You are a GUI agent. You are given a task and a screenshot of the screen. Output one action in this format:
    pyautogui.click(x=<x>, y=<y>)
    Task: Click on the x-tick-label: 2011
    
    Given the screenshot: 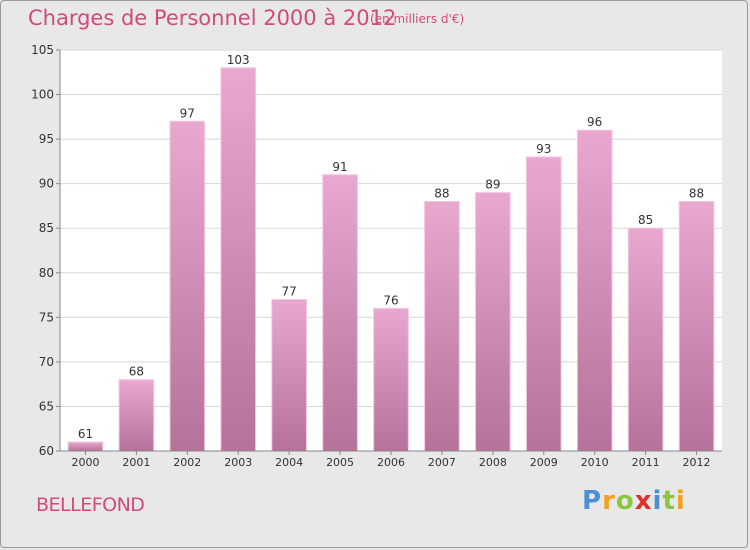 What is the action you would take?
    pyautogui.click(x=646, y=462)
    